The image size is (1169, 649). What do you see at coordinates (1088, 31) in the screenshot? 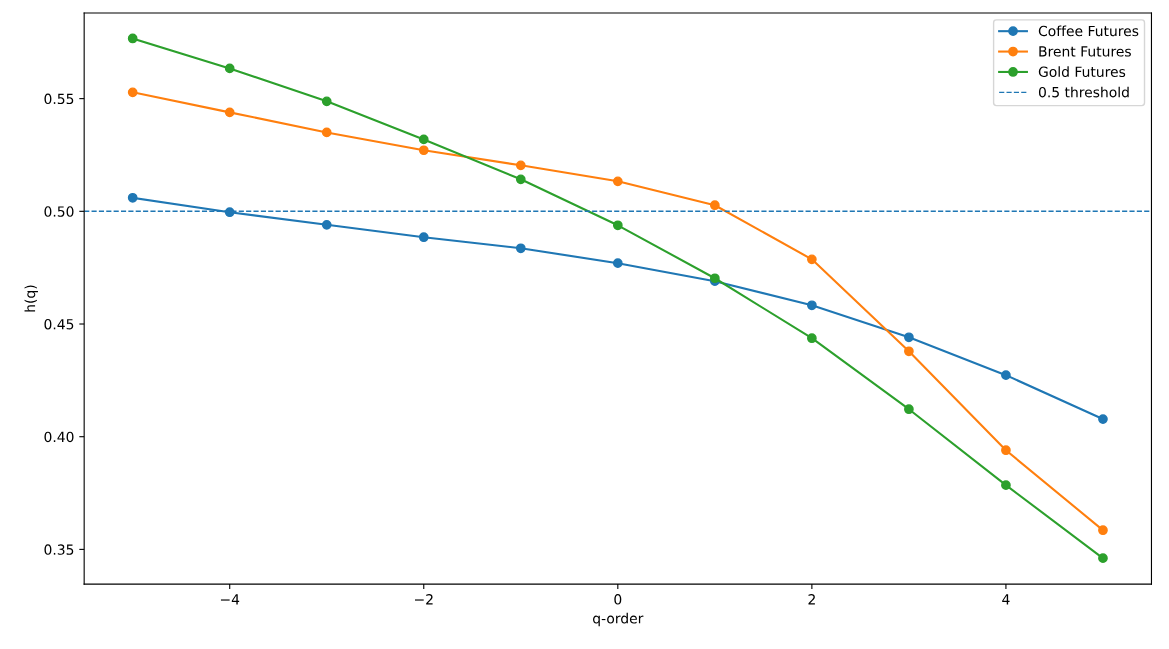
I see `legend-label: Coffee Futures` at bounding box center [1088, 31].